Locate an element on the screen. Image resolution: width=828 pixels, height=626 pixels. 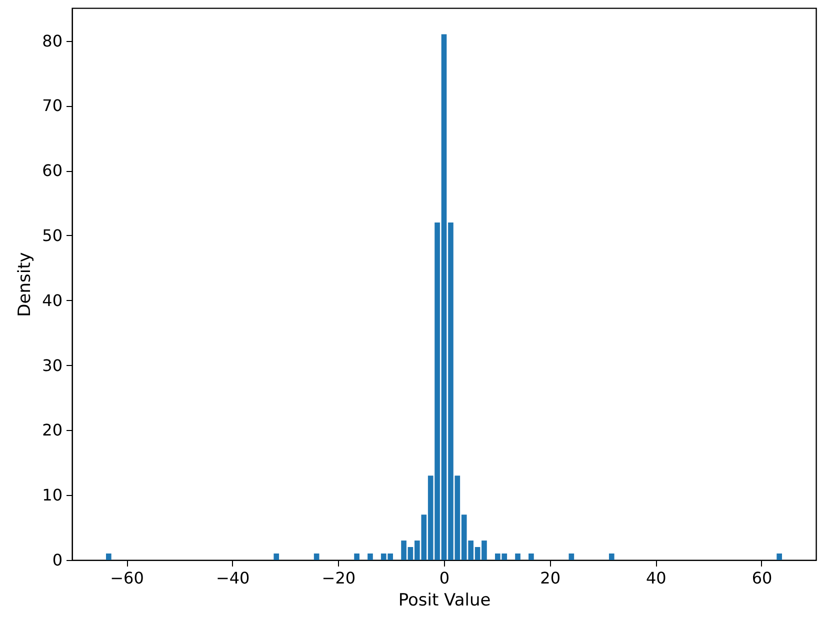
y-axis-title: Density is located at coordinates (25, 284).